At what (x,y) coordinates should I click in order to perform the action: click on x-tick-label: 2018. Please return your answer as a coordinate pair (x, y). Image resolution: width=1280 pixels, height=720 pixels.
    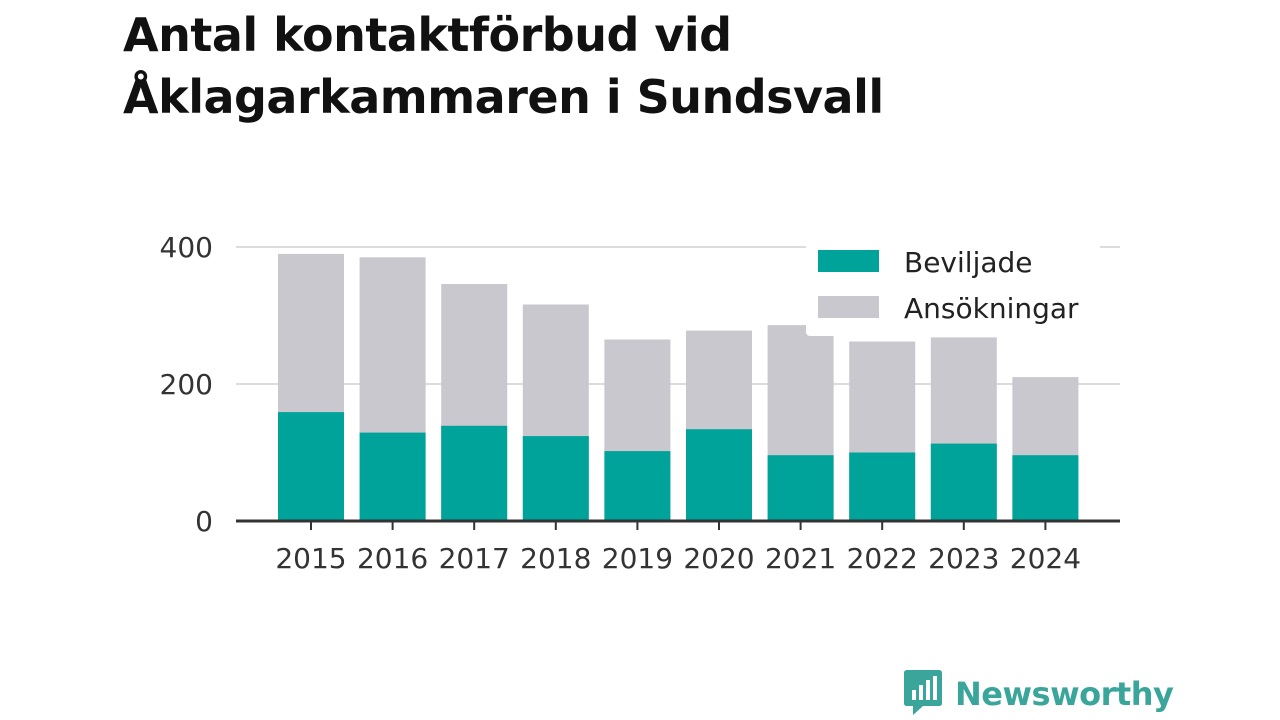
    Looking at the image, I should click on (555, 558).